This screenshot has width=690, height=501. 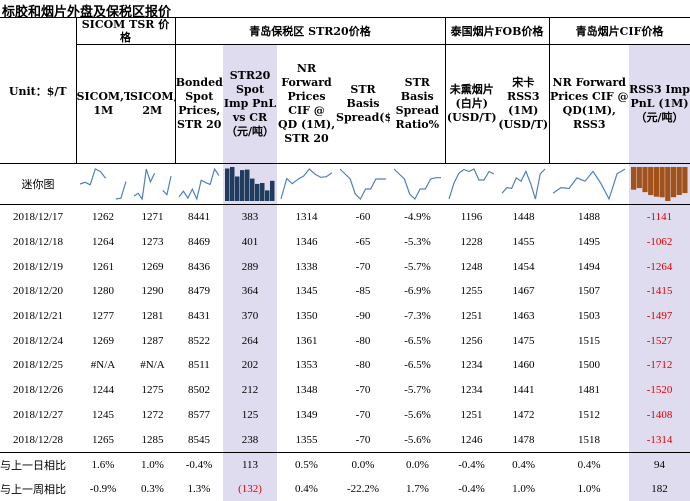 What do you see at coordinates (250, 440) in the screenshot?
I see `cell-value: 238` at bounding box center [250, 440].